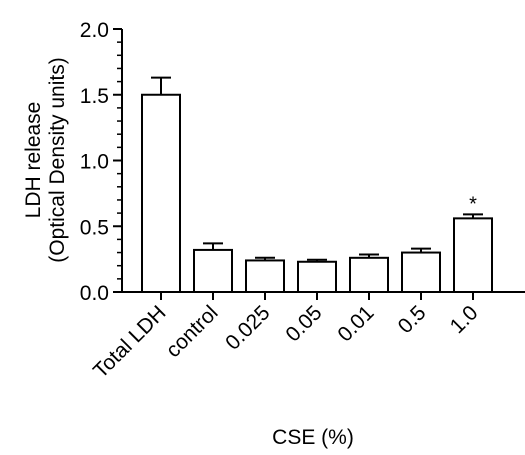  What do you see at coordinates (94, 227) in the screenshot?
I see `y-tick-label: 0.5` at bounding box center [94, 227].